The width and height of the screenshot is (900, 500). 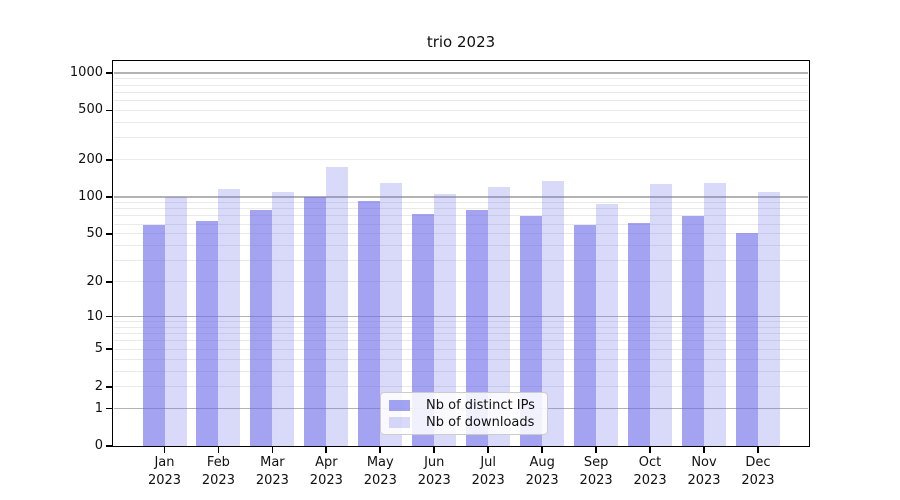 What do you see at coordinates (461, 42) in the screenshot?
I see `chart-title: trio 2023` at bounding box center [461, 42].